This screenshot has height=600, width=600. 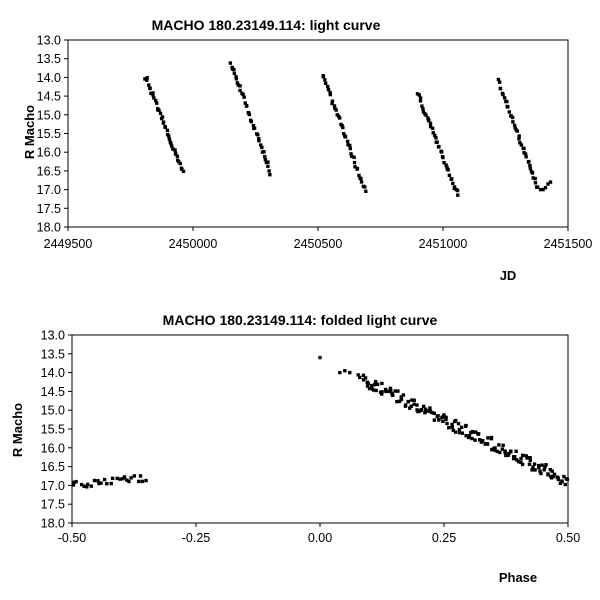 I want to click on lightcurve-y-axis-label: R Macho, so click(x=29, y=132).